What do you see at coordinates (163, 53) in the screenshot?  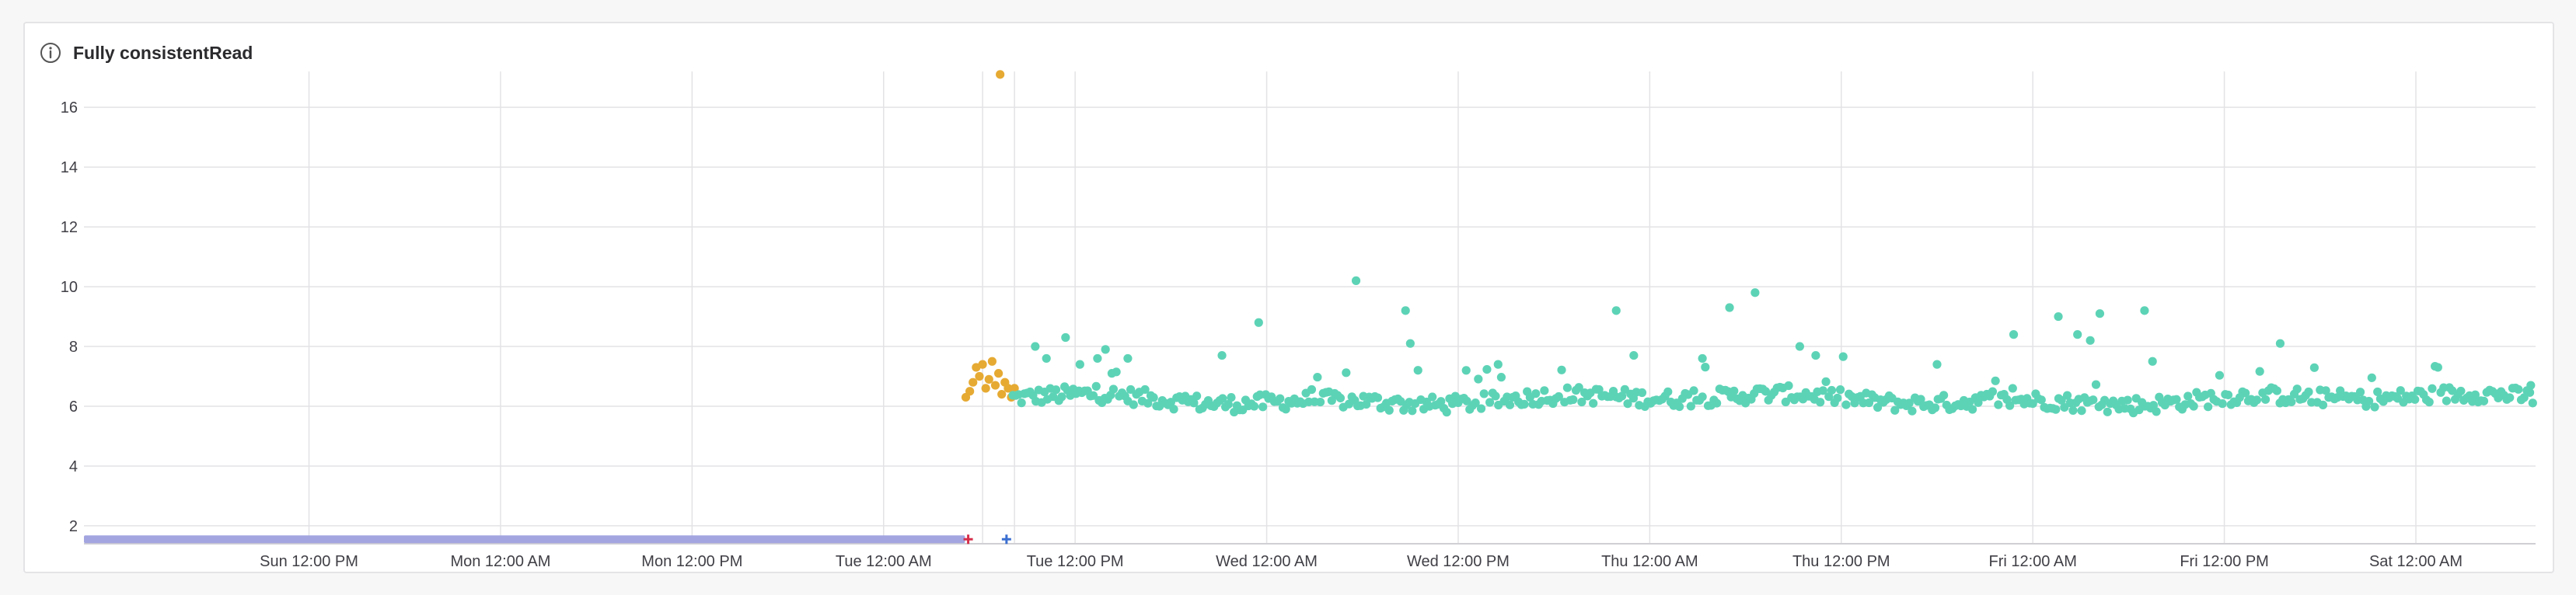 I see `panel-title: Fully consistentRead` at bounding box center [163, 53].